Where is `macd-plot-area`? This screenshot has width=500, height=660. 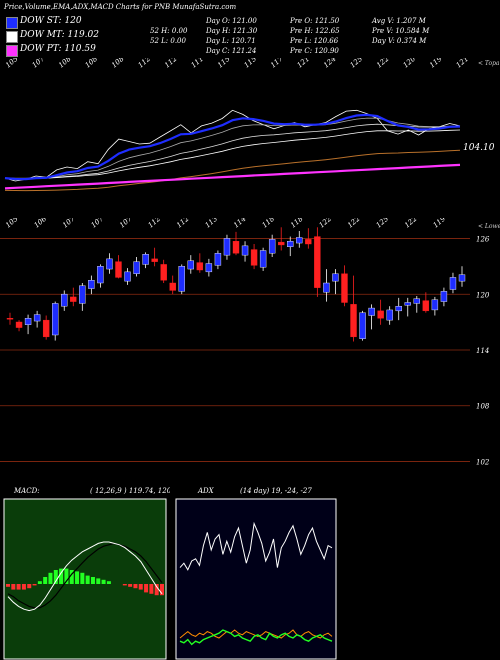 macd-plot-area is located at coordinates (85, 579).